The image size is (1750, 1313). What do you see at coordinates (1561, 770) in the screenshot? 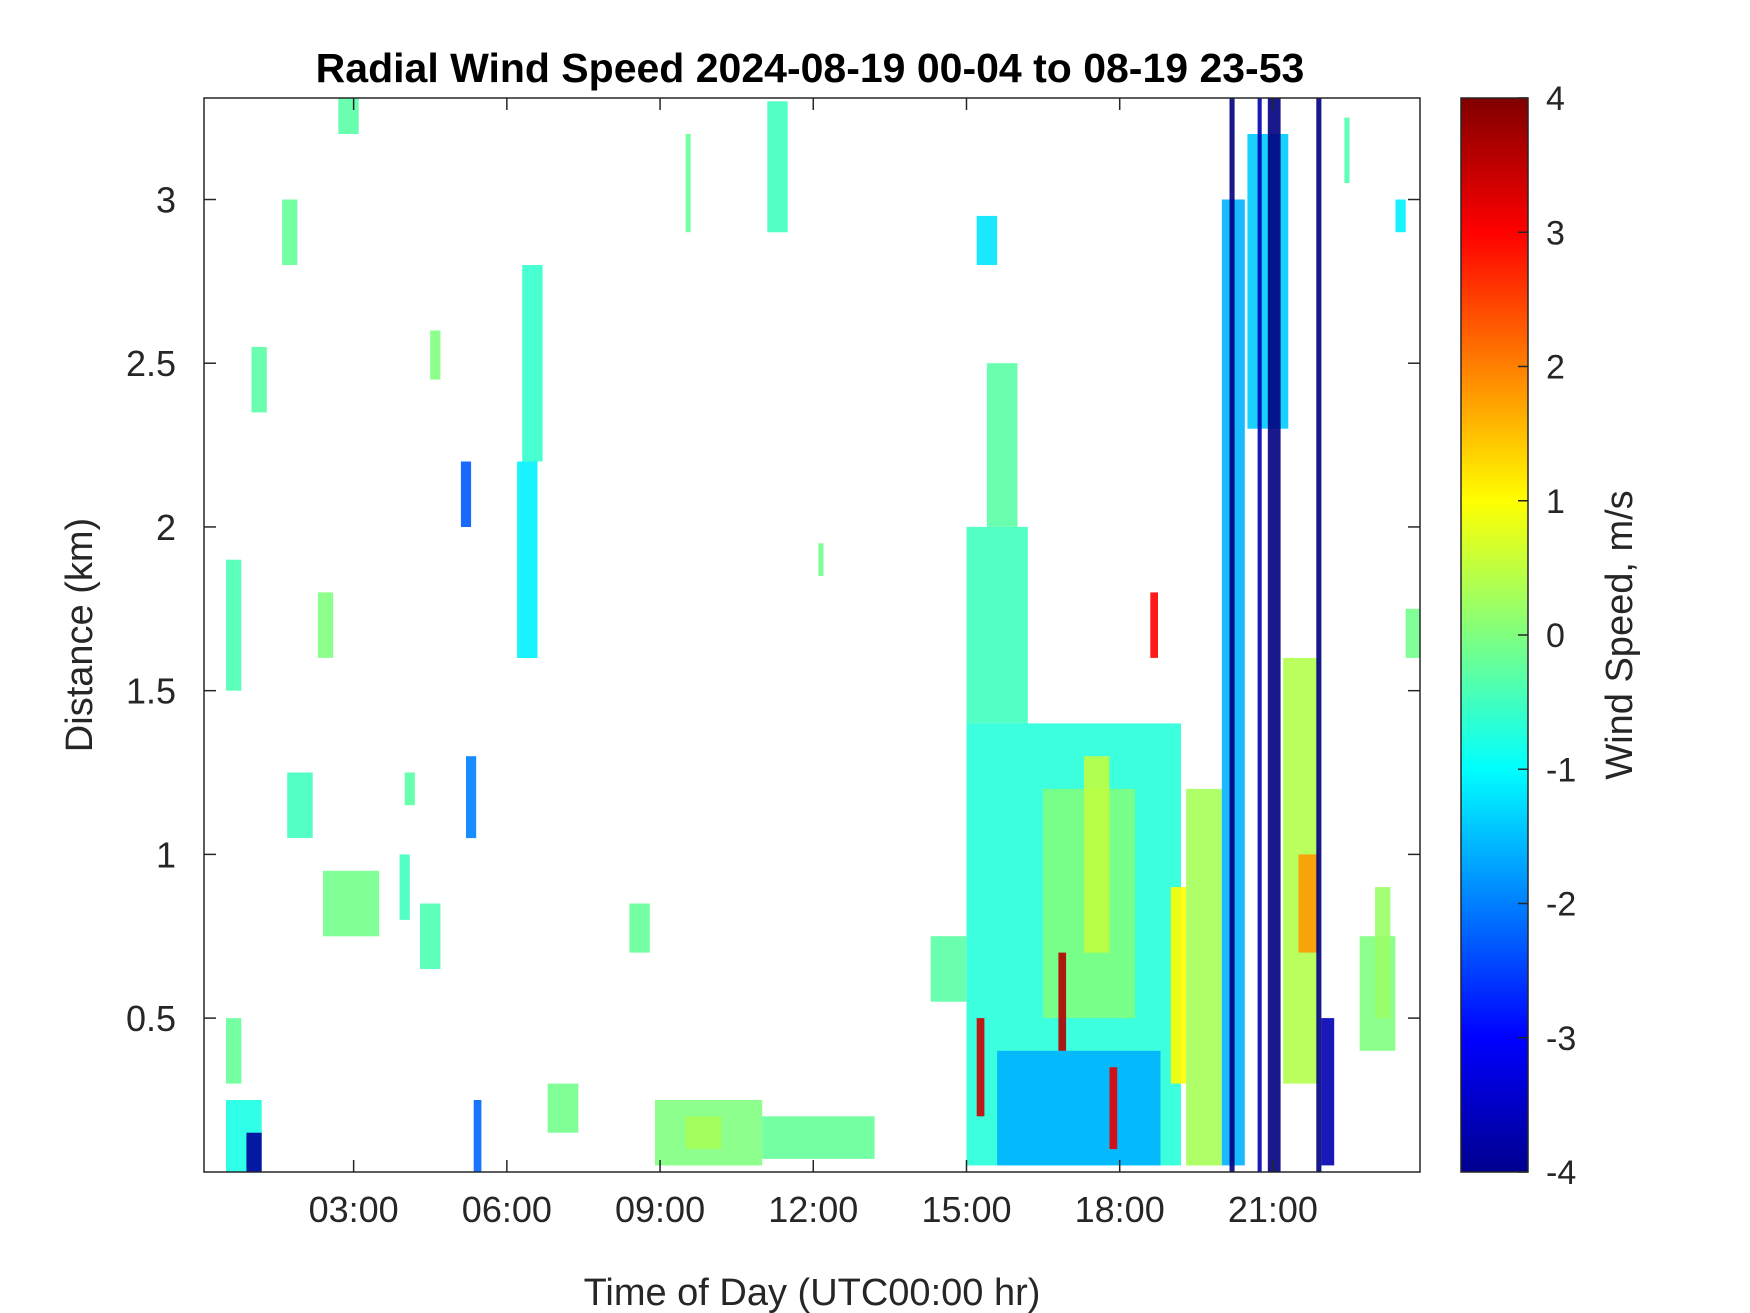
I see `colorbar-tick-label: -1` at bounding box center [1561, 770].